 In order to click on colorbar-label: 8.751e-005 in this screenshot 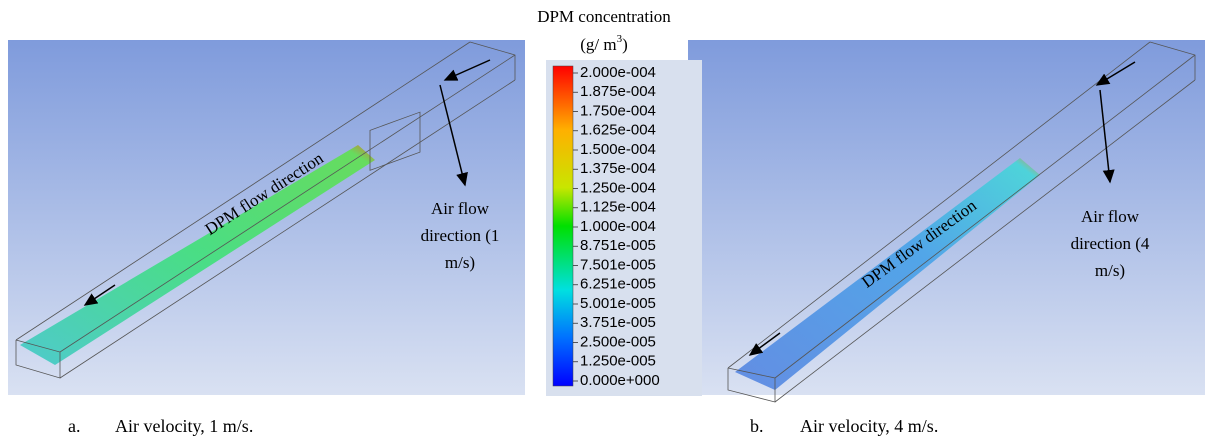, I will do `click(618, 245)`.